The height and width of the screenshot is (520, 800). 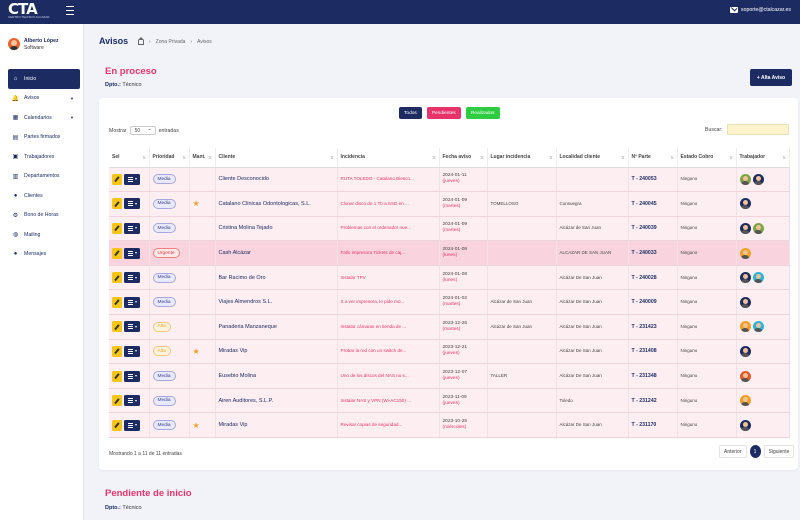 What do you see at coordinates (243, 179) in the screenshot?
I see `client-name: Cliente Desconocido` at bounding box center [243, 179].